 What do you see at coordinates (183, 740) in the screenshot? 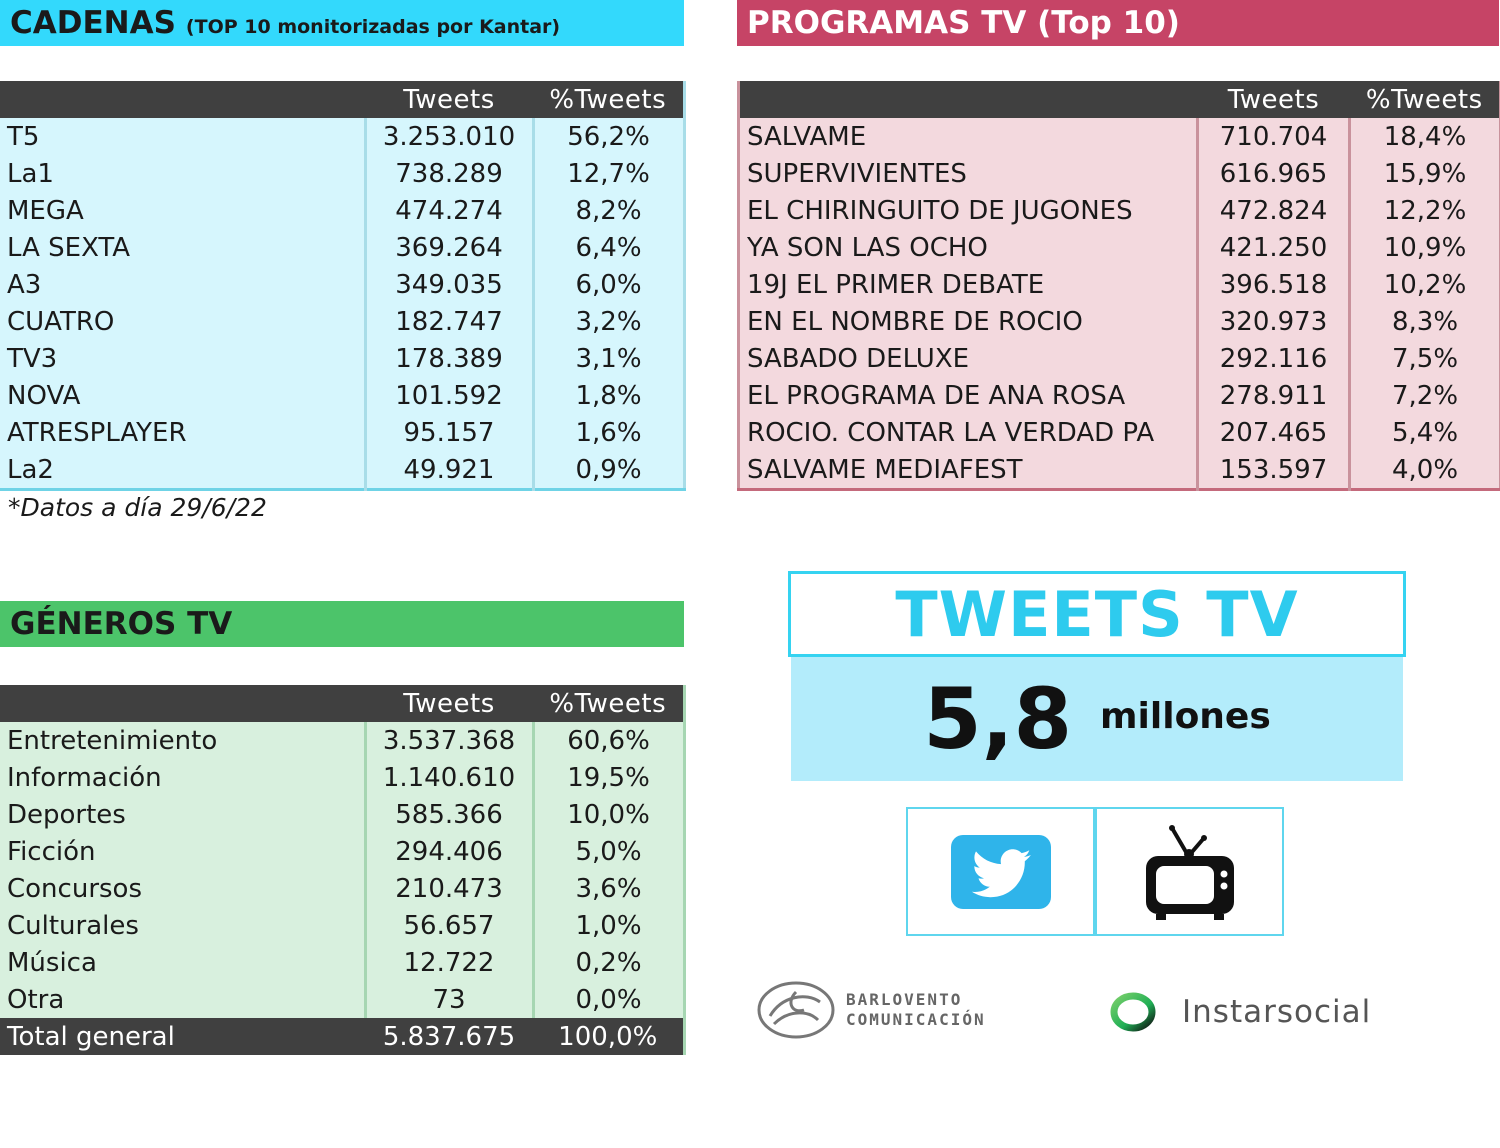
I see `row-label: Entretenimiento` at bounding box center [183, 740].